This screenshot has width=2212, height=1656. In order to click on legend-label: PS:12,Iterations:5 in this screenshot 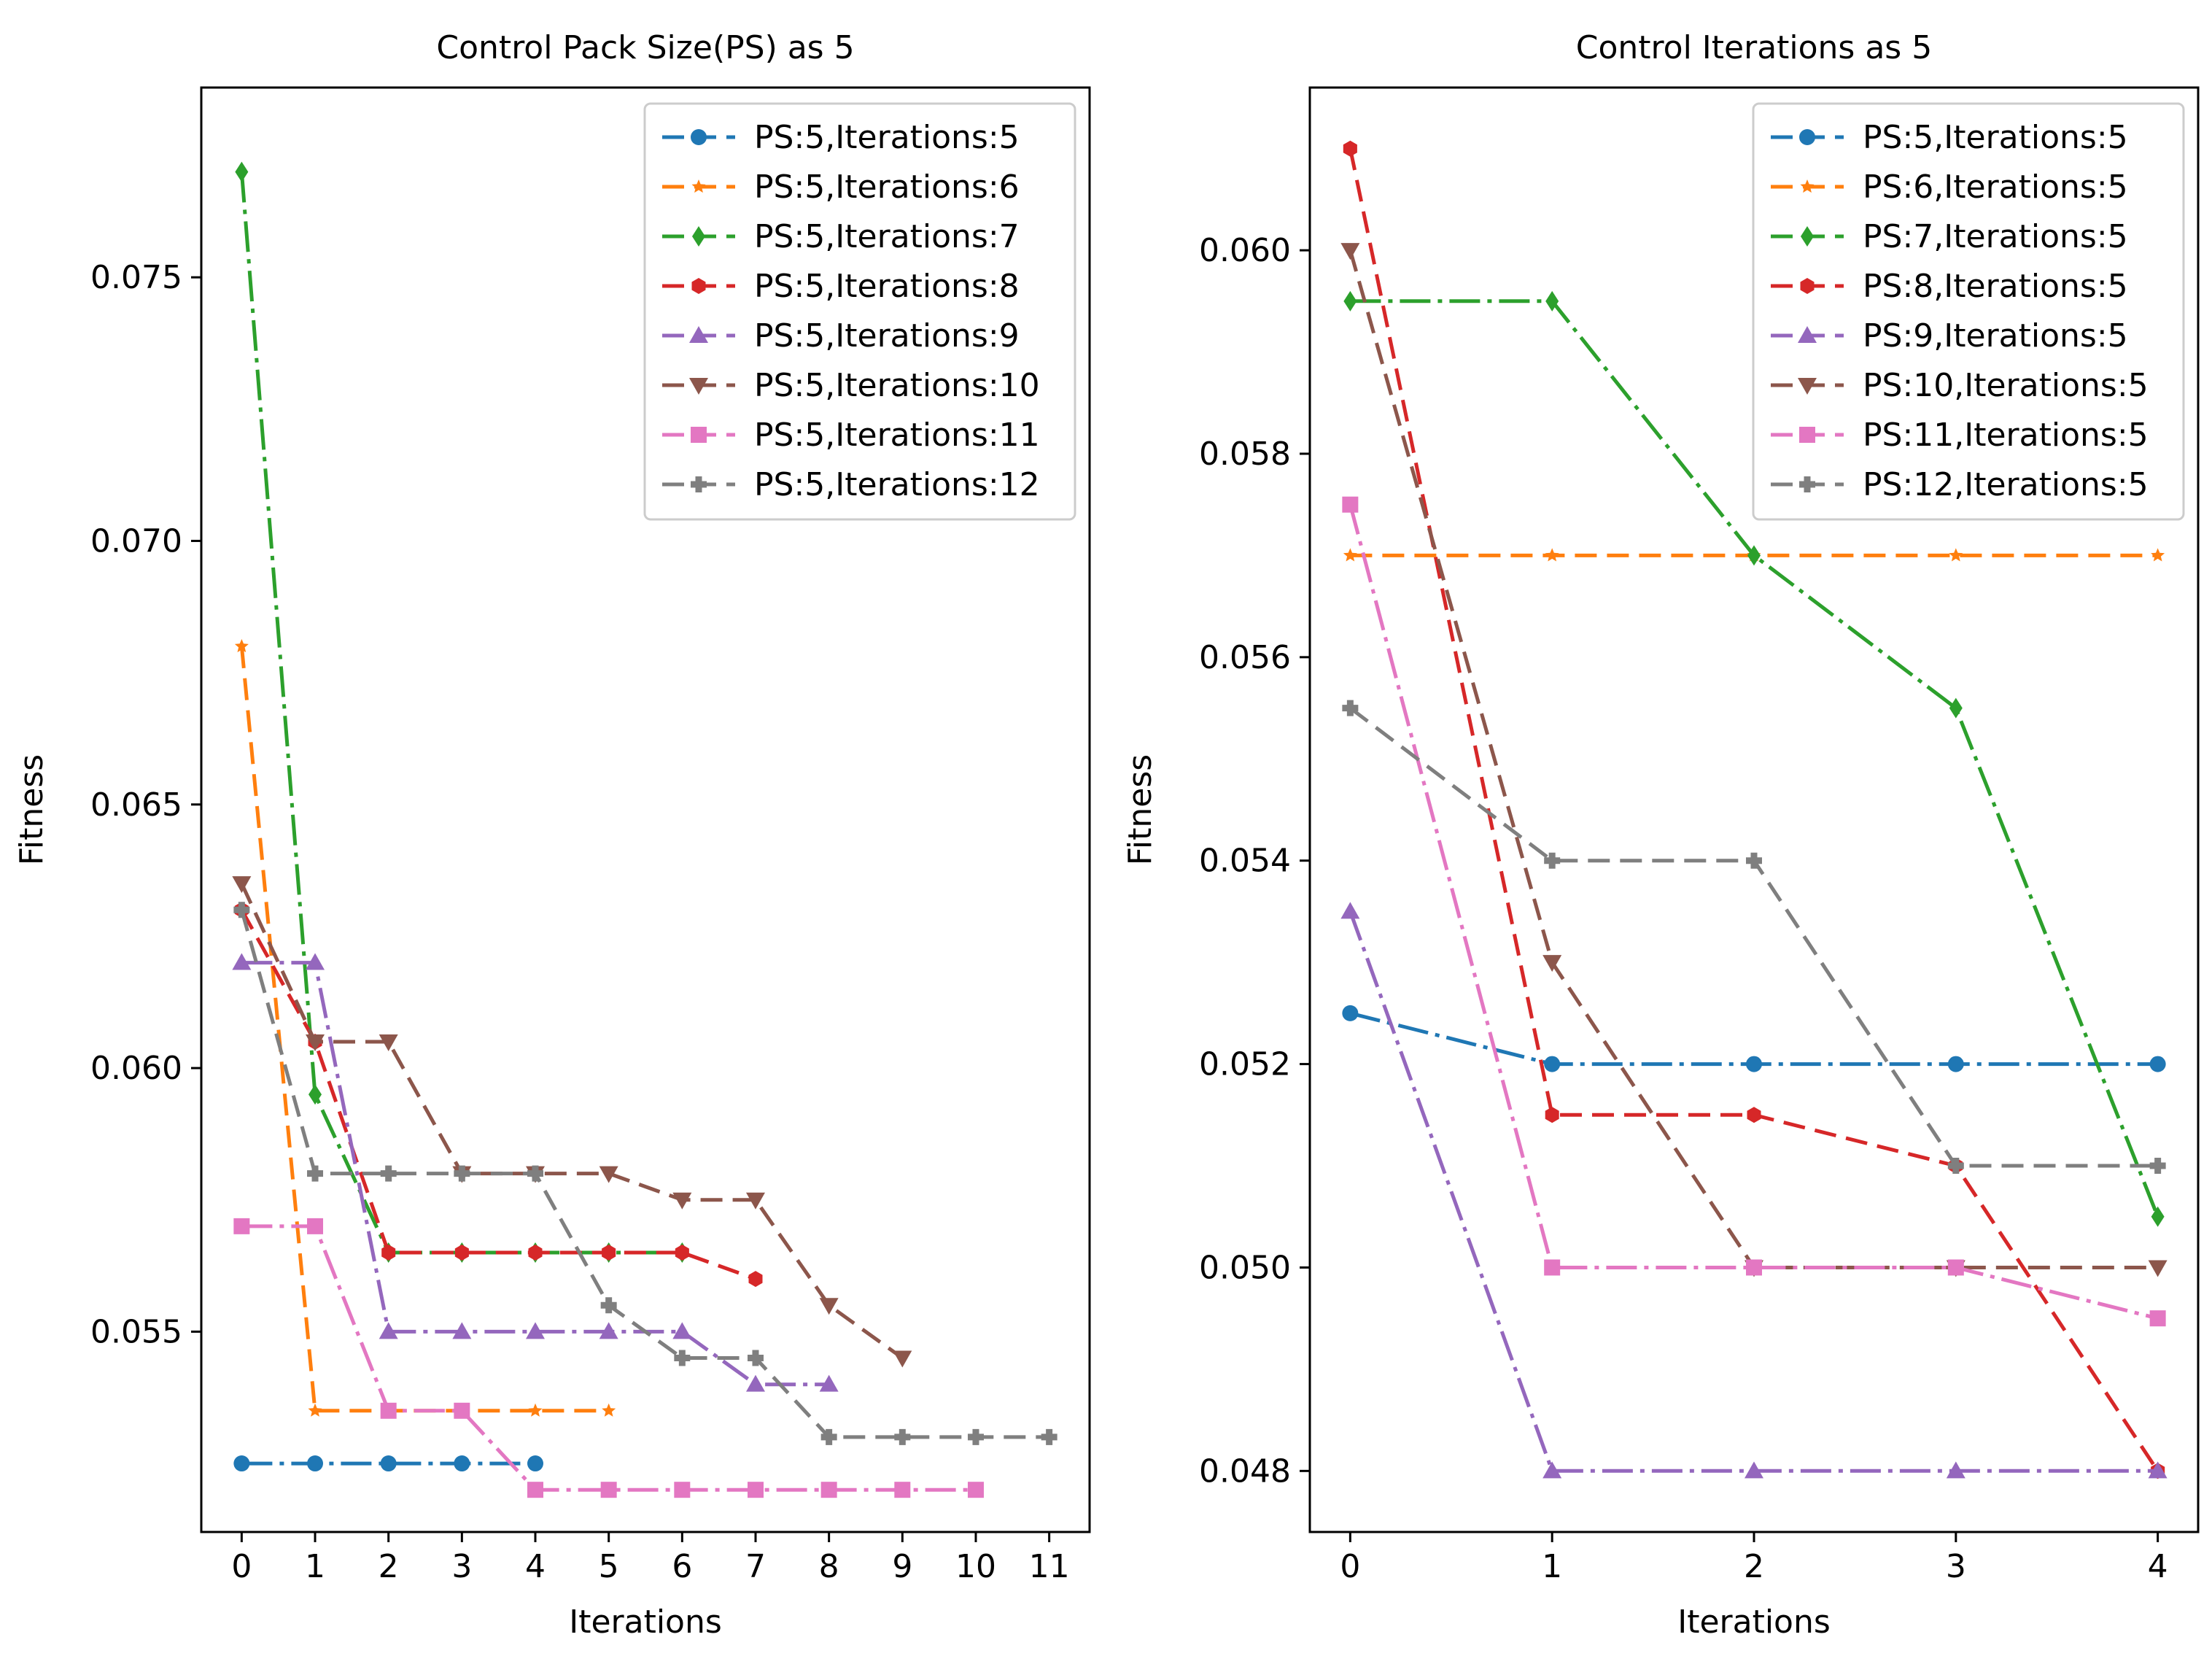, I will do `click(2006, 485)`.